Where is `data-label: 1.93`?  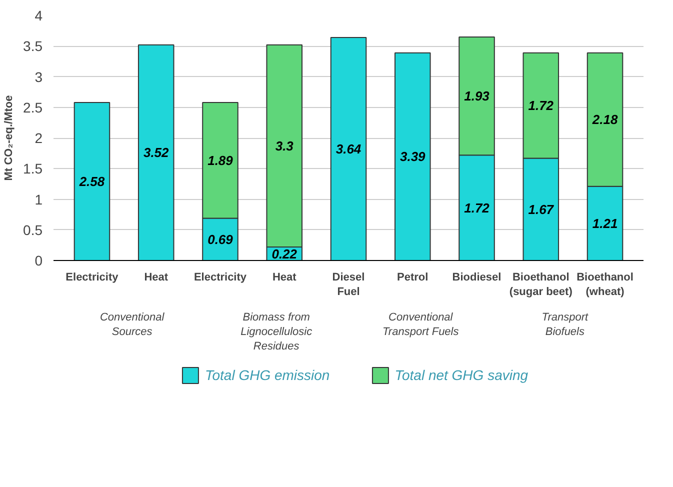 data-label: 1.93 is located at coordinates (477, 96).